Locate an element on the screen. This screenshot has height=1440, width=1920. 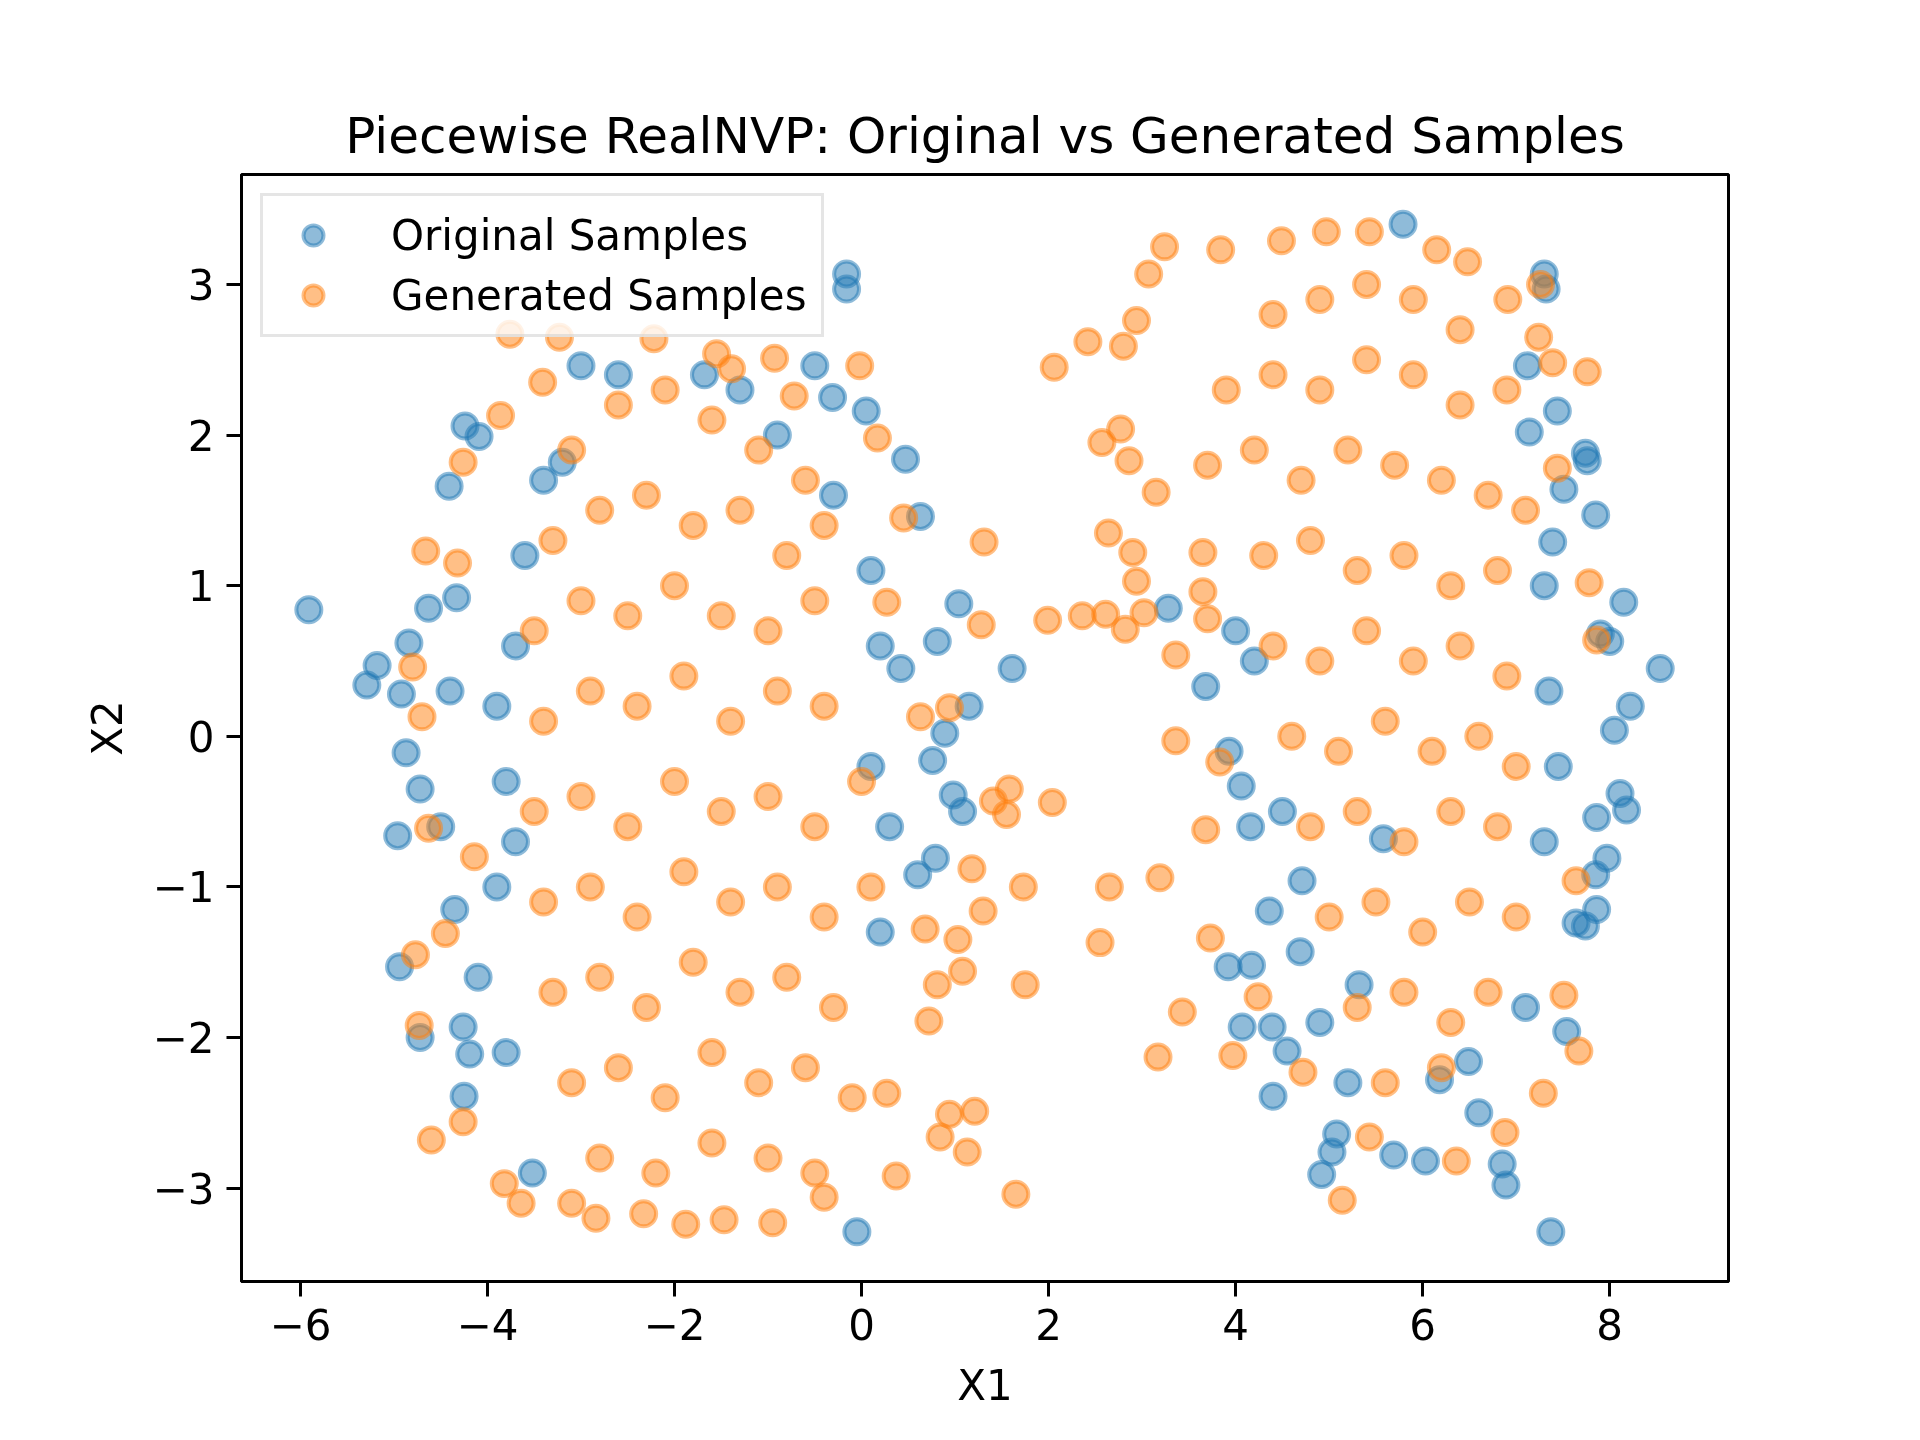
x-tick-label: −6 is located at coordinates (300, 1325).